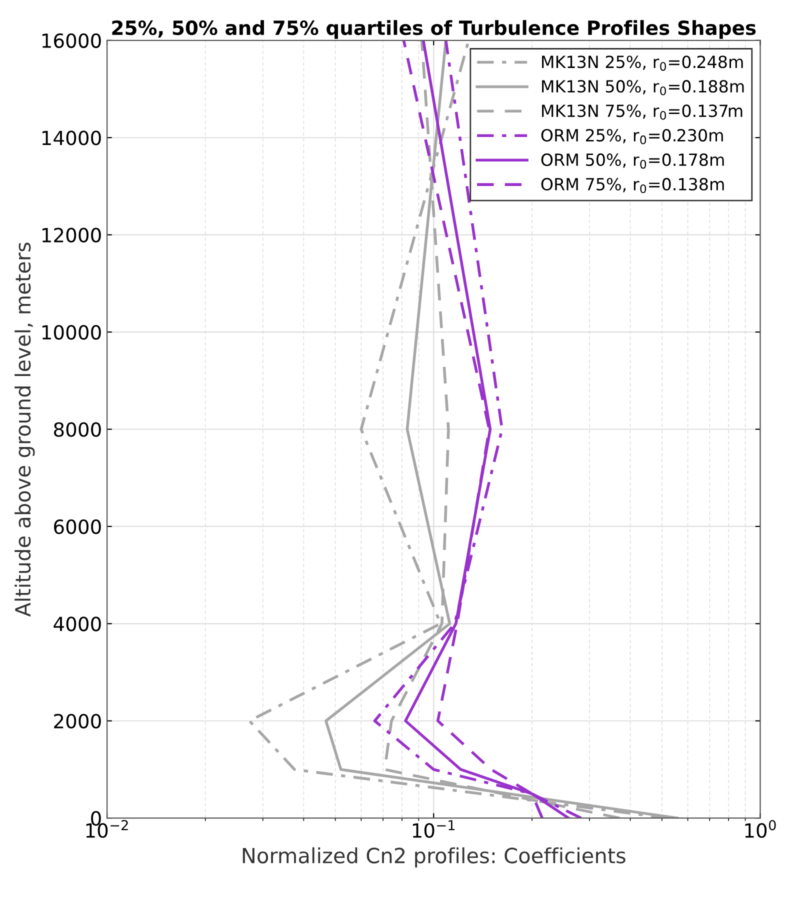 This screenshot has height=898, width=787. What do you see at coordinates (77, 429) in the screenshot?
I see `y-tick-label: 8000` at bounding box center [77, 429].